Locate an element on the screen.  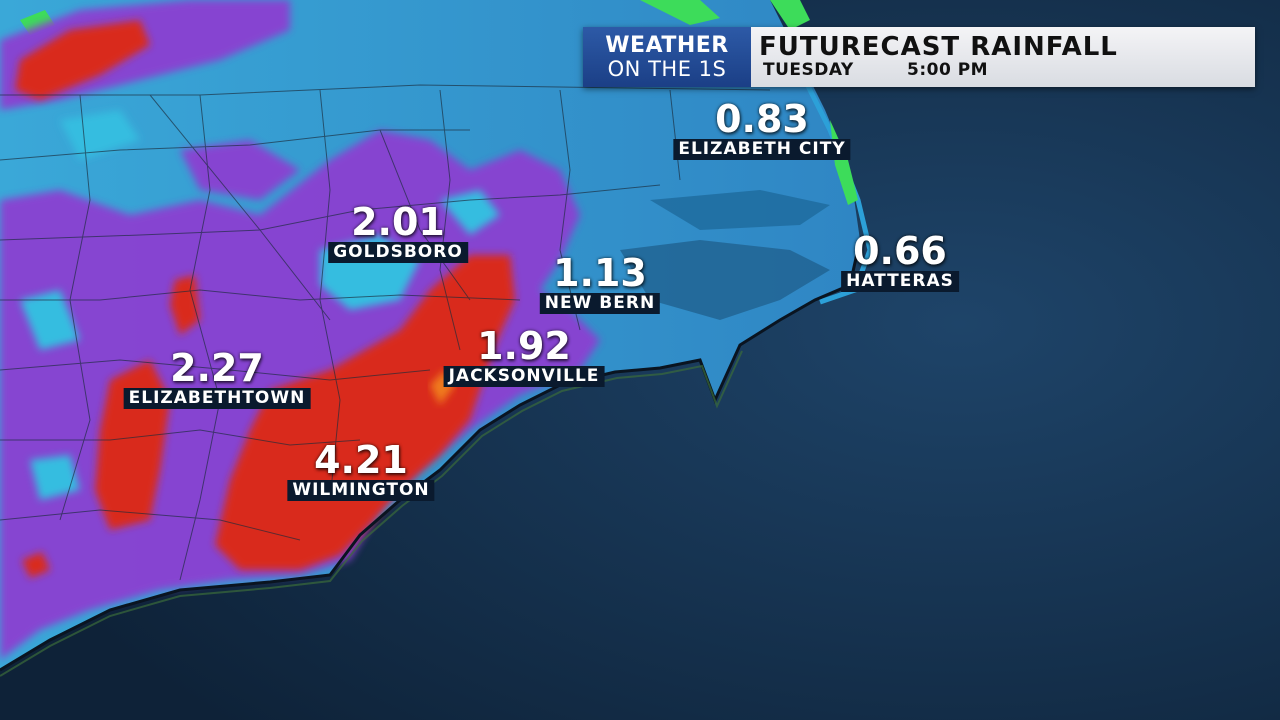
city-name: WILMINGTON is located at coordinates (361, 490).